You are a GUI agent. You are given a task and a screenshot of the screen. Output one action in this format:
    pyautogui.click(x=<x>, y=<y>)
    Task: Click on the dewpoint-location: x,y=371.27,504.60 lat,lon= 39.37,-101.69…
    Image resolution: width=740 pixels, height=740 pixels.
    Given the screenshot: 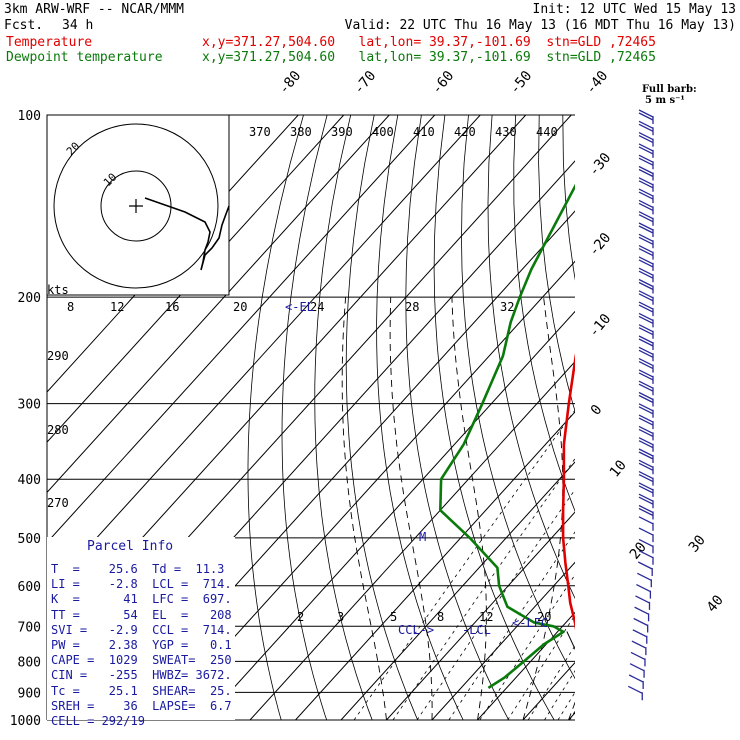 What is the action you would take?
    pyautogui.click(x=429, y=57)
    